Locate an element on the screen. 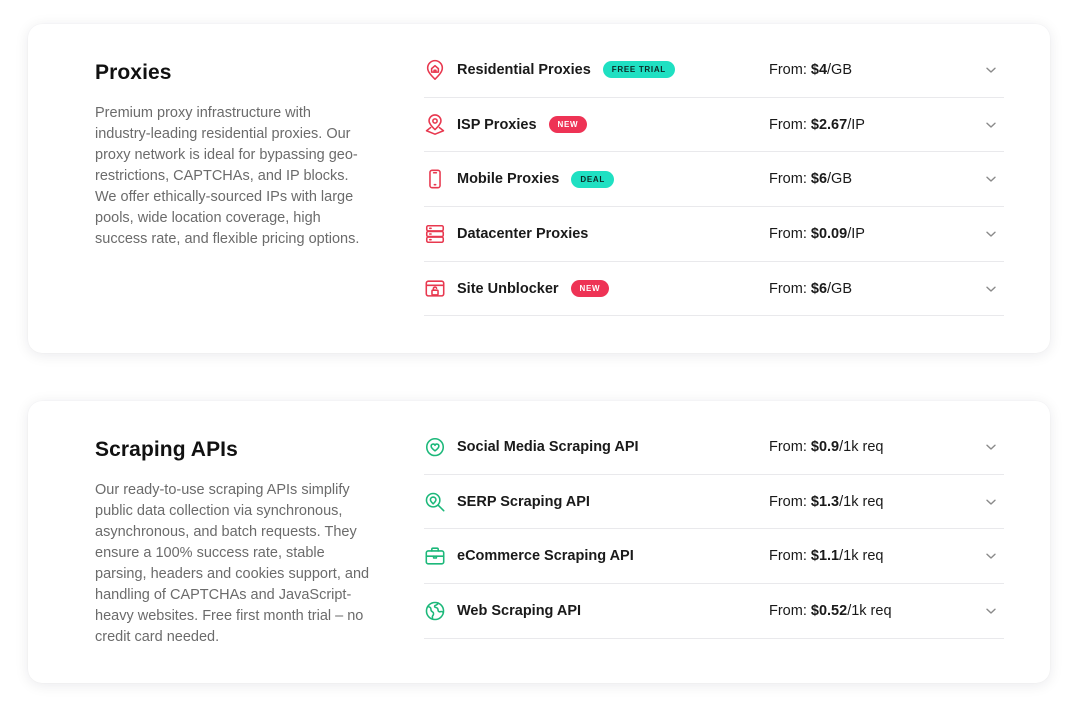 The height and width of the screenshot is (710, 1073). deal-badge: DEAL is located at coordinates (592, 179).